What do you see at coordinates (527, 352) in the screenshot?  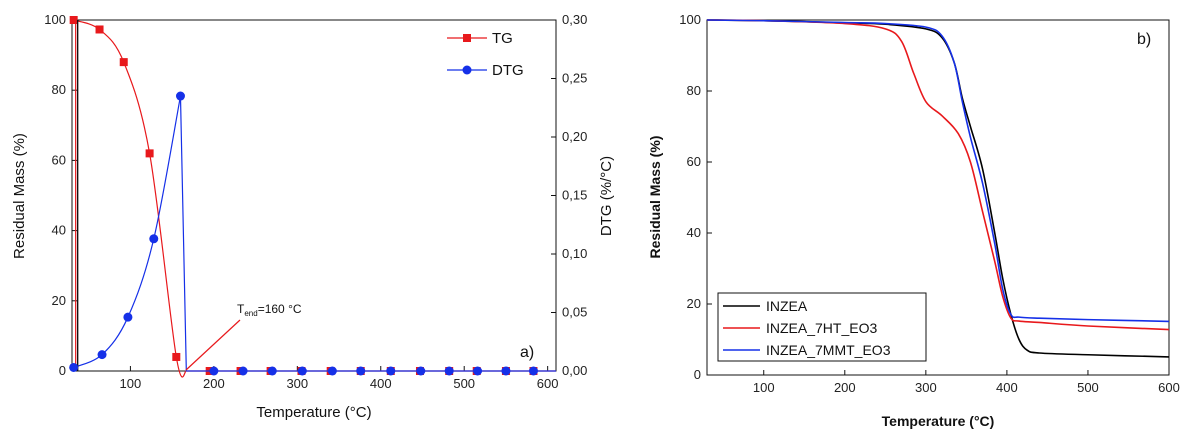 I see `panel-label-a: a)` at bounding box center [527, 352].